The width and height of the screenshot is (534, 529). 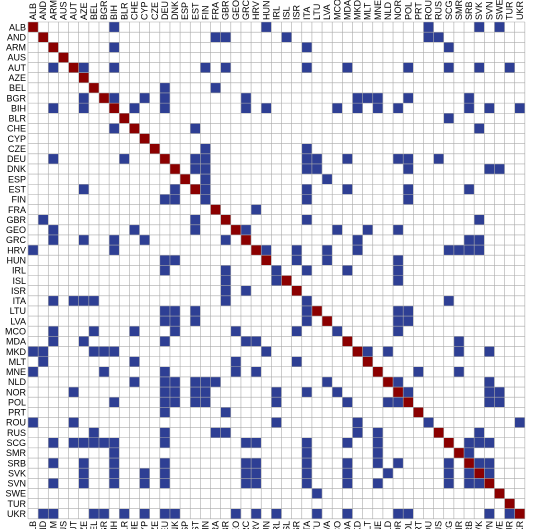 I want to click on cell-dnk-ltu, so click(x=317, y=169).